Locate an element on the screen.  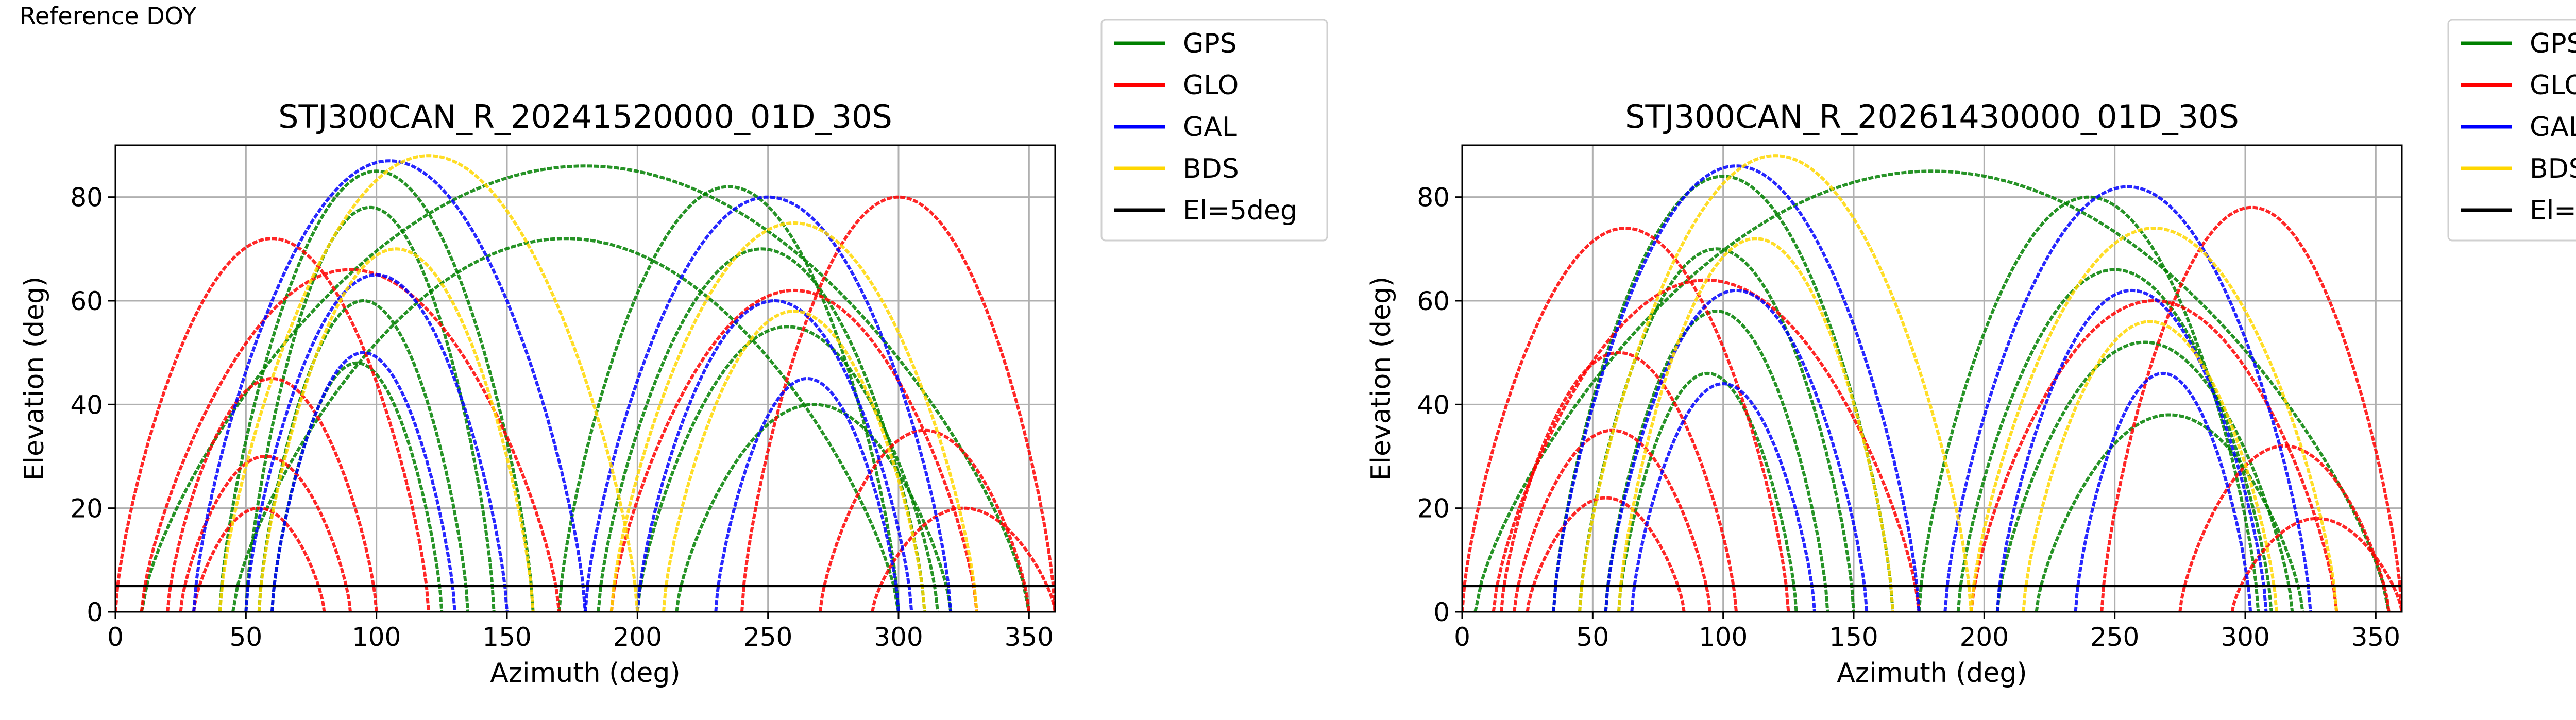
chart-title: STJ300CAN_R_20241520000_01D_30S is located at coordinates (585, 116).